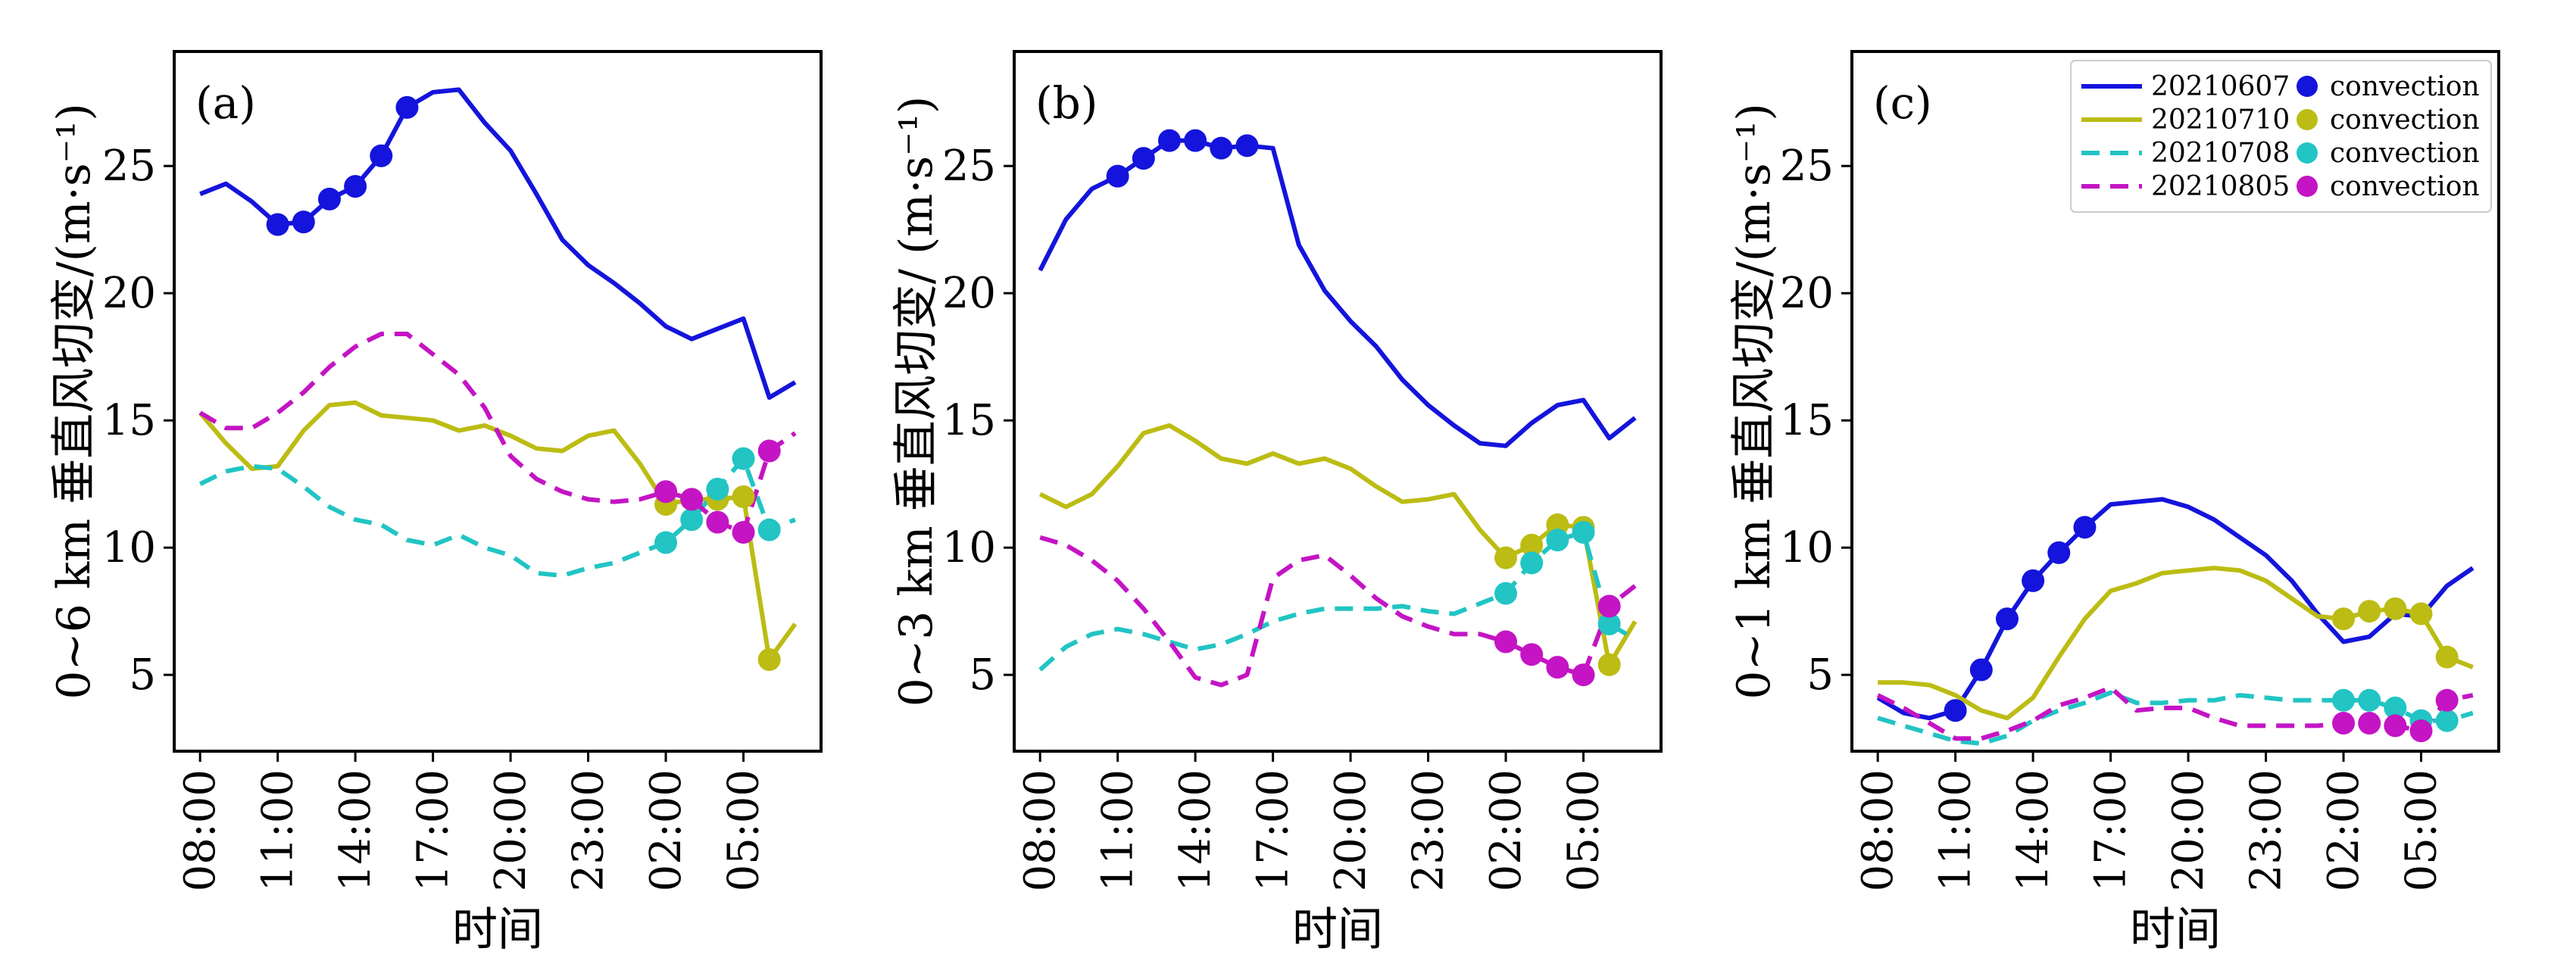 The image size is (2576, 967). What do you see at coordinates (2221, 120) in the screenshot?
I see `legend-label-20210710: 20210710` at bounding box center [2221, 120].